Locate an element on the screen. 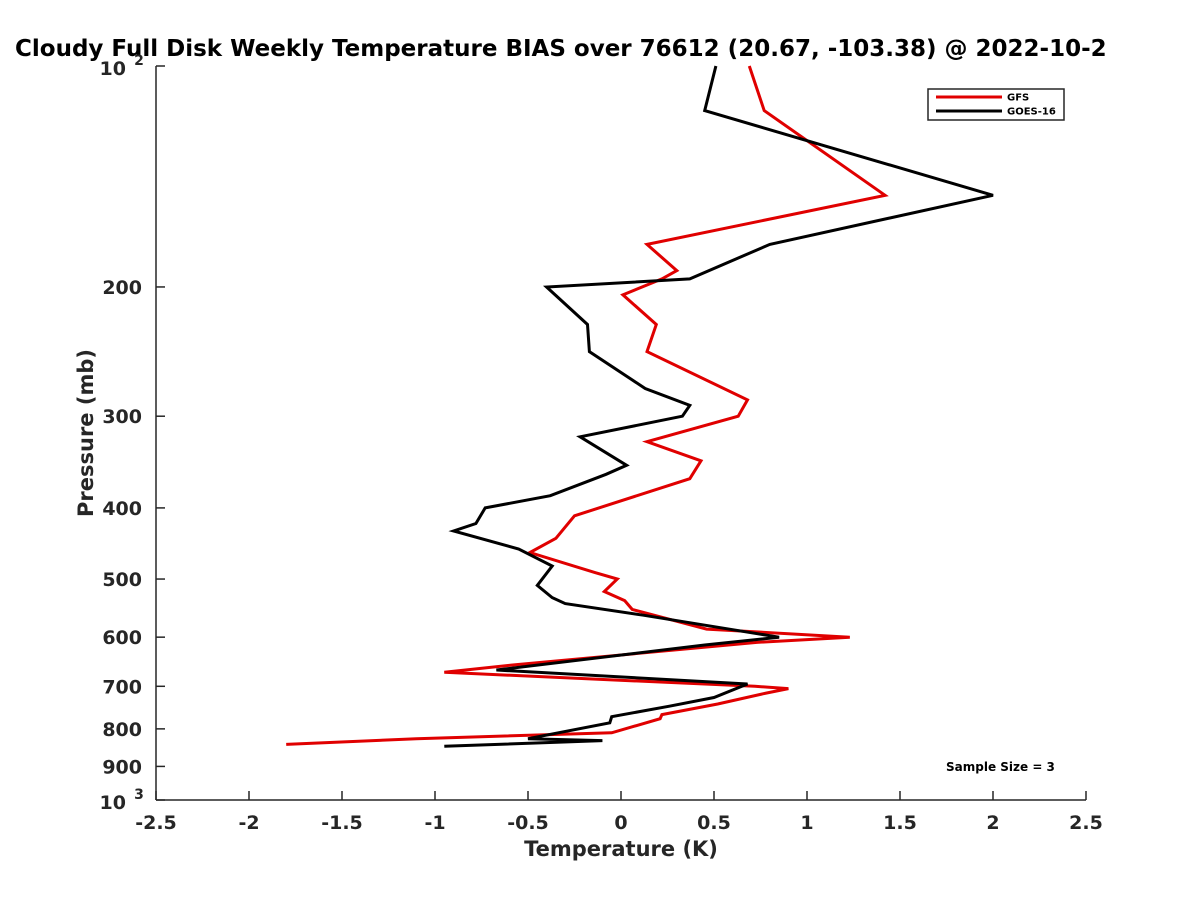 The image size is (1200, 900). x-ticks: -2.5 -2 -1.5 -1 -0.5 0 0.5 1 1.5 2 2.5 is located at coordinates (619, 812).